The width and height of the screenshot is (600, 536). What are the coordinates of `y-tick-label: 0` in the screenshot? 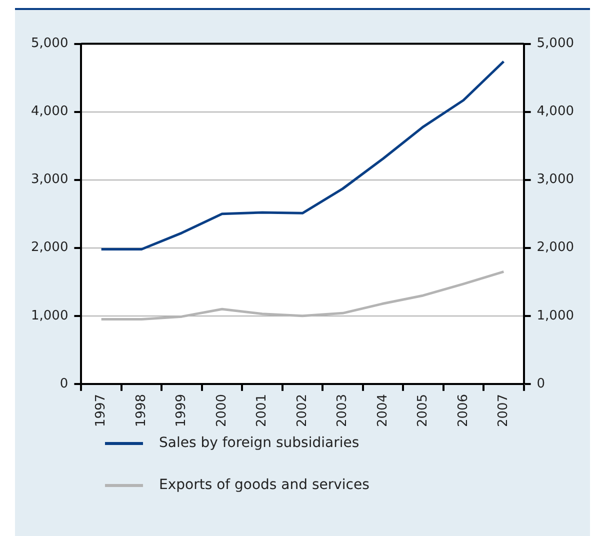 It's located at (64, 384).